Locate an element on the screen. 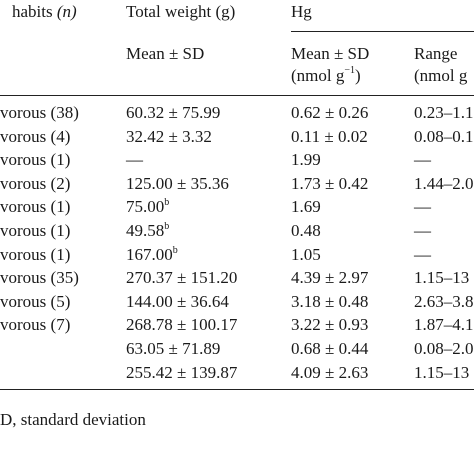 The image size is (474, 474). row-habit: vorous (2) is located at coordinates (35, 183).